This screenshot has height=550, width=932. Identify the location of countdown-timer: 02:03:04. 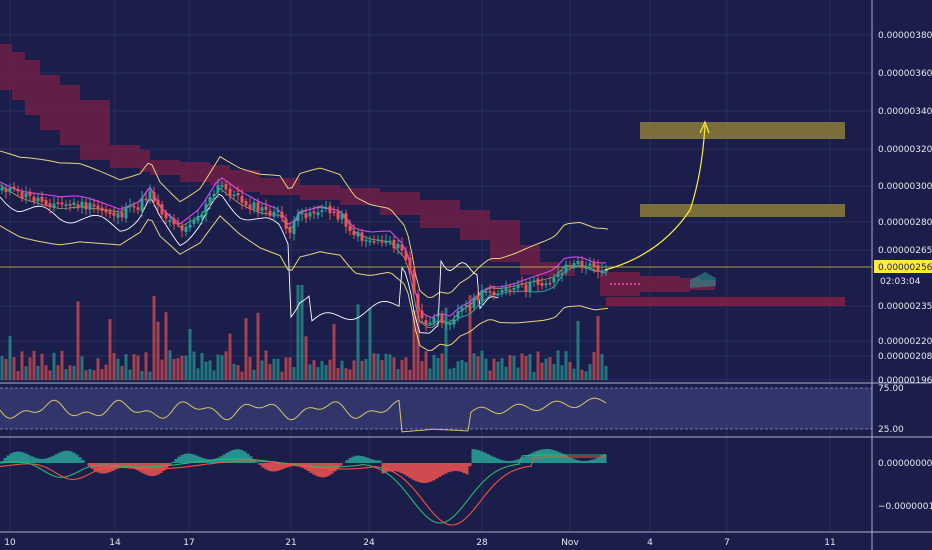
(900, 282).